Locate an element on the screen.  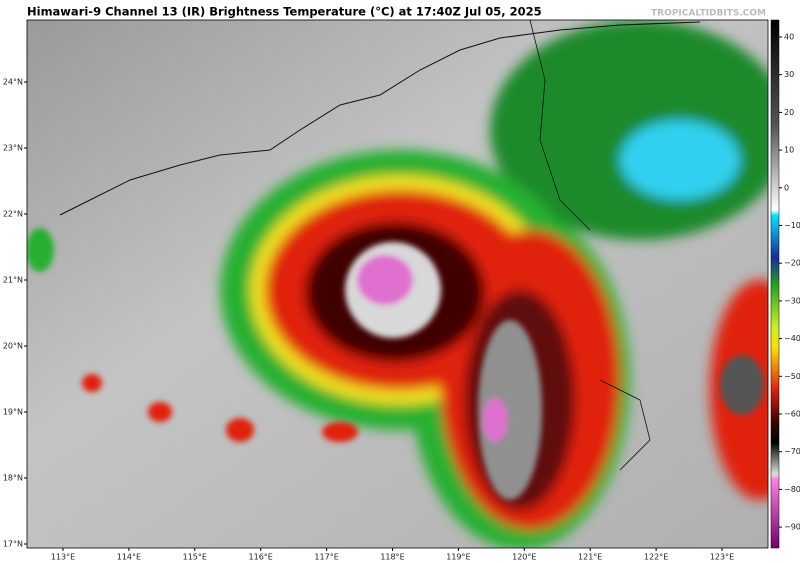
lon-label: 117°E is located at coordinates (326, 557).